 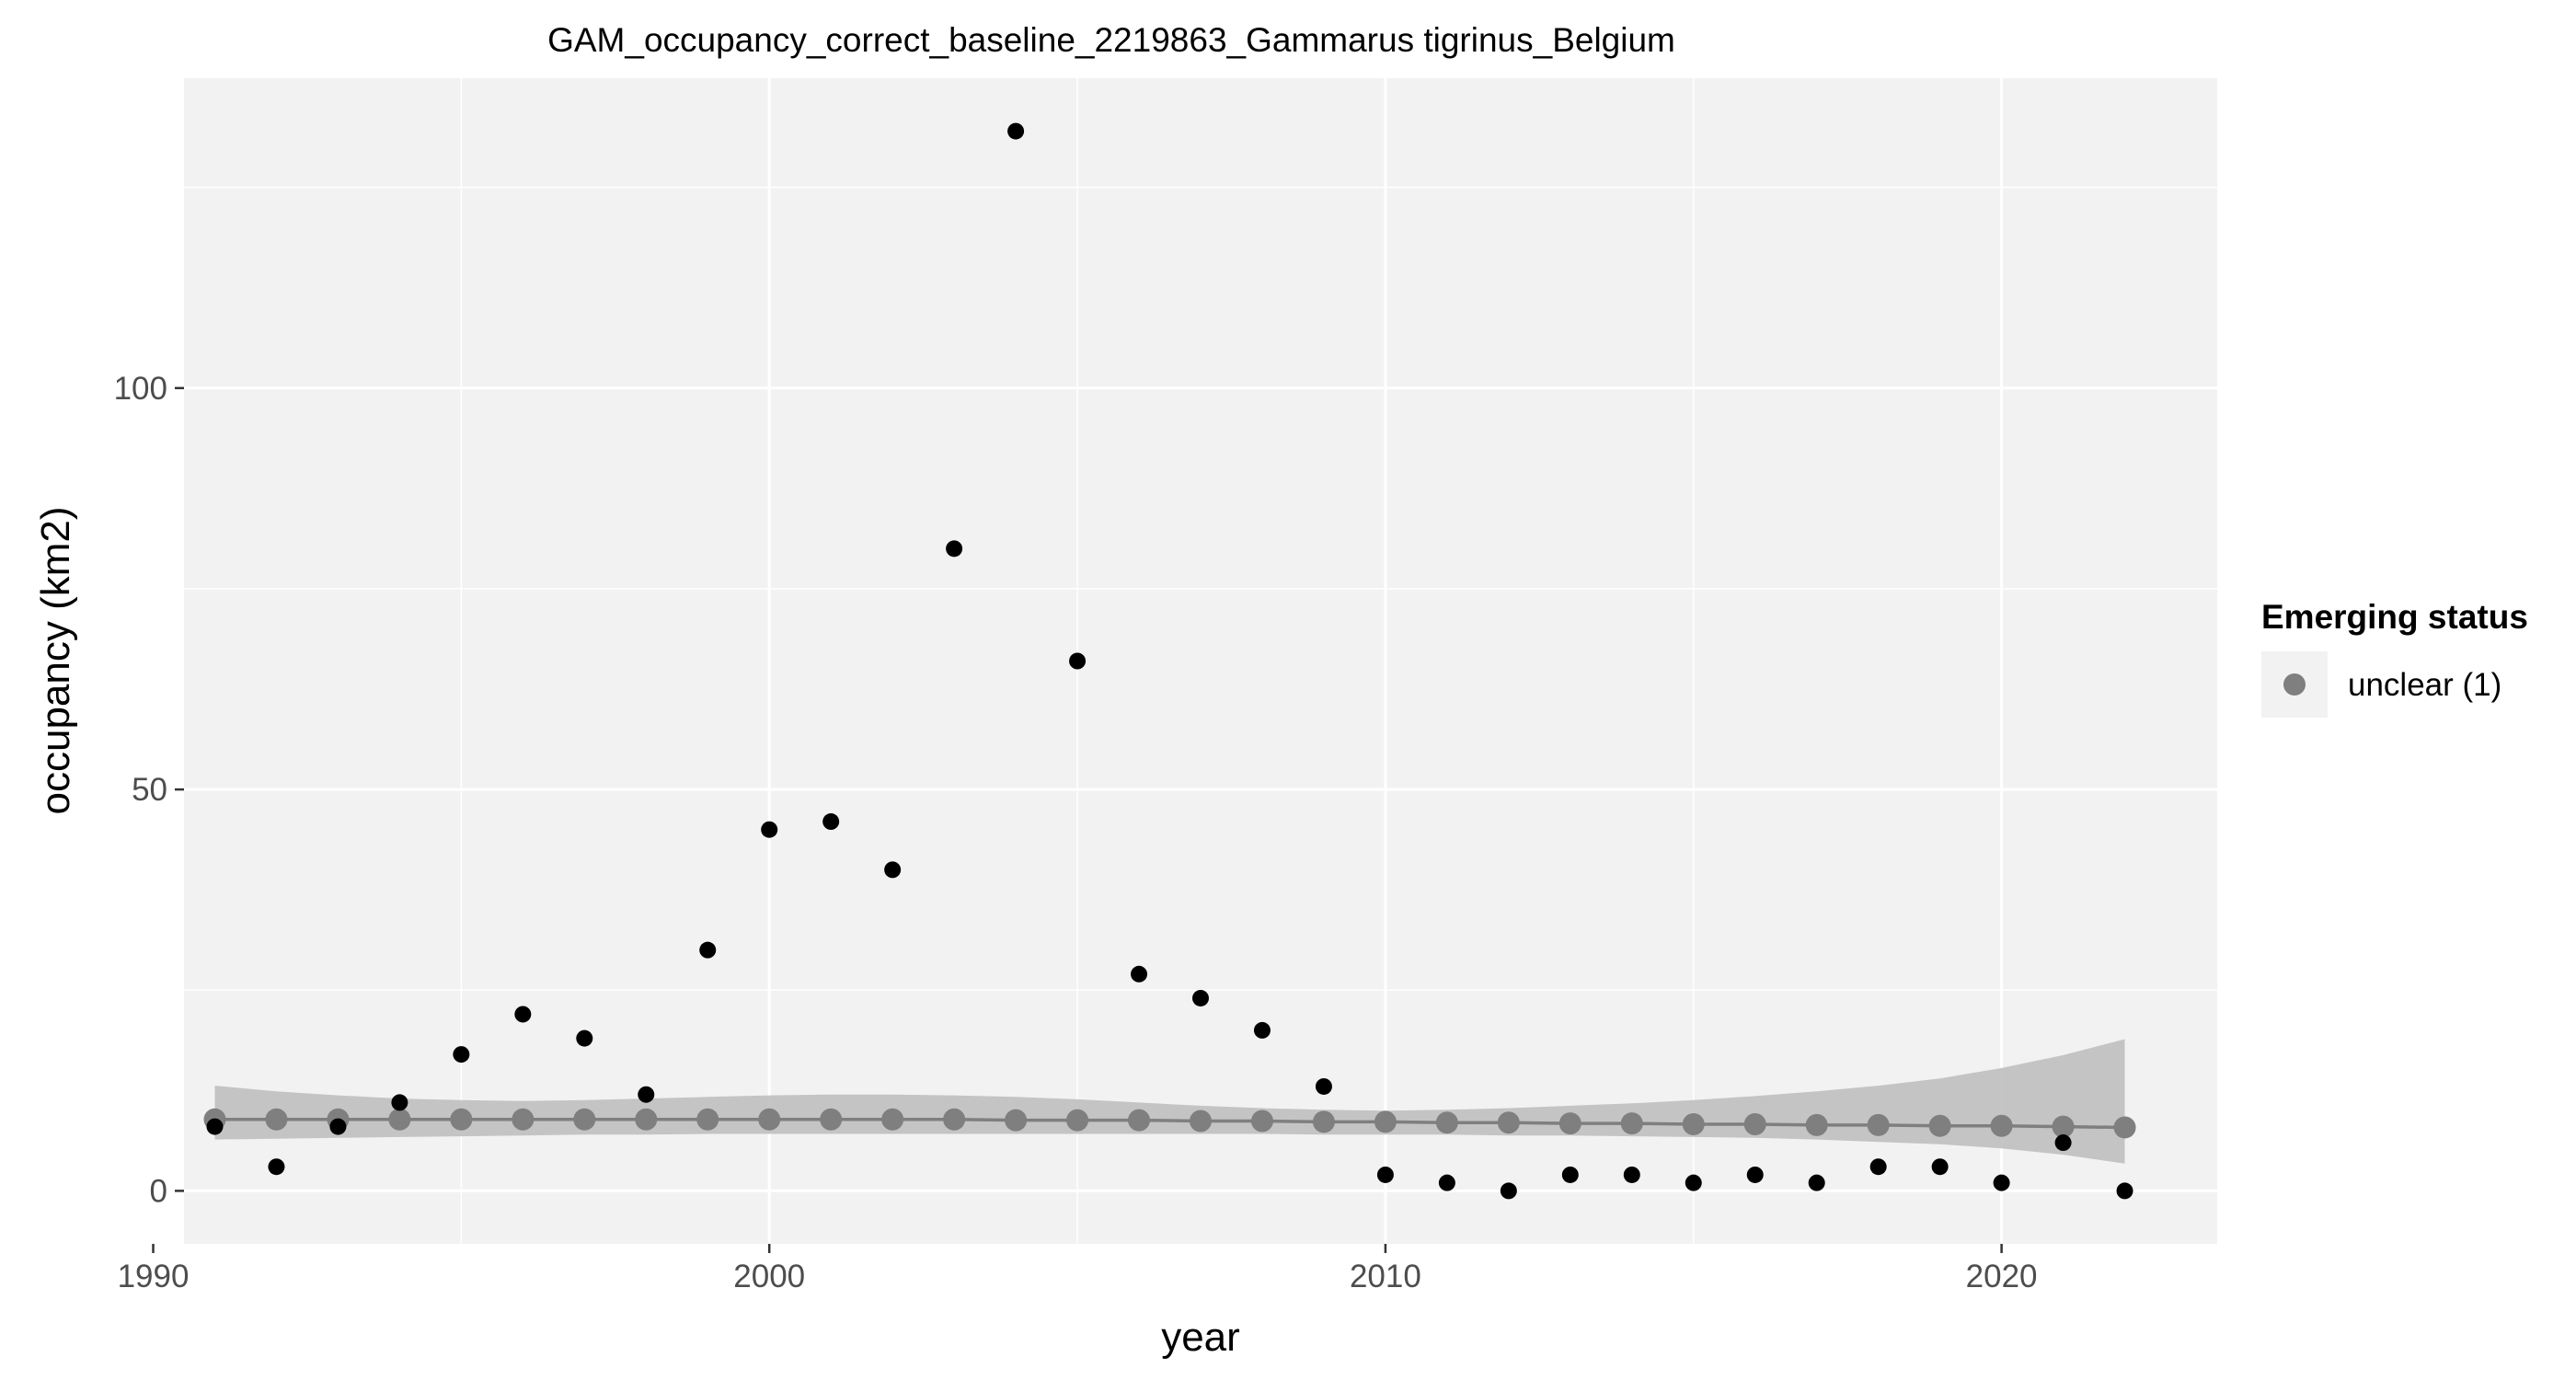 I want to click on y-tick-label: 100, so click(x=140, y=389).